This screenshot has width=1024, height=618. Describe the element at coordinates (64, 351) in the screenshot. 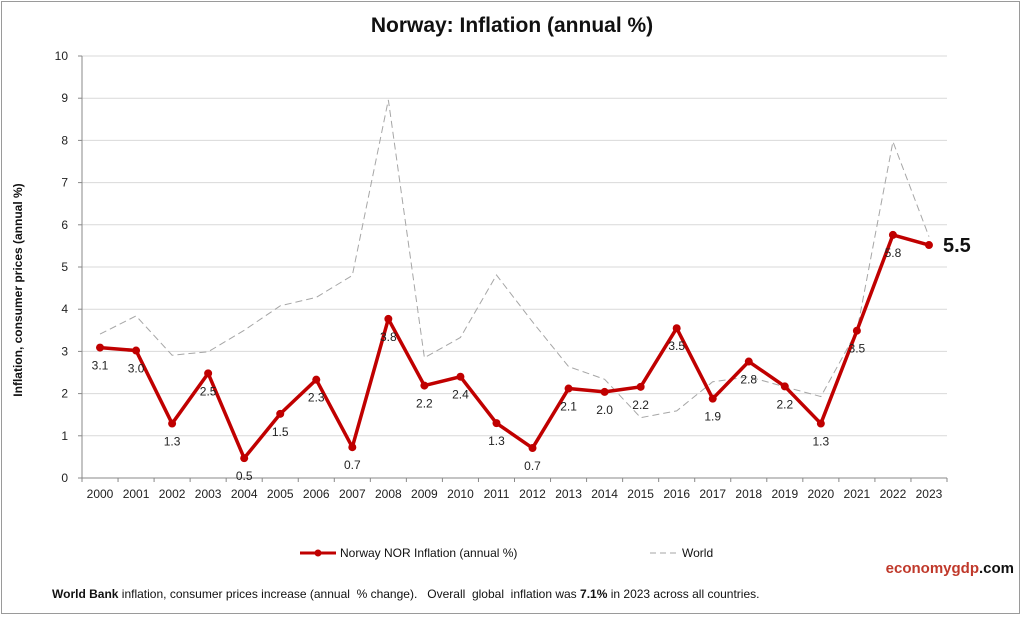

I see `y-tick-label: 3` at that location.